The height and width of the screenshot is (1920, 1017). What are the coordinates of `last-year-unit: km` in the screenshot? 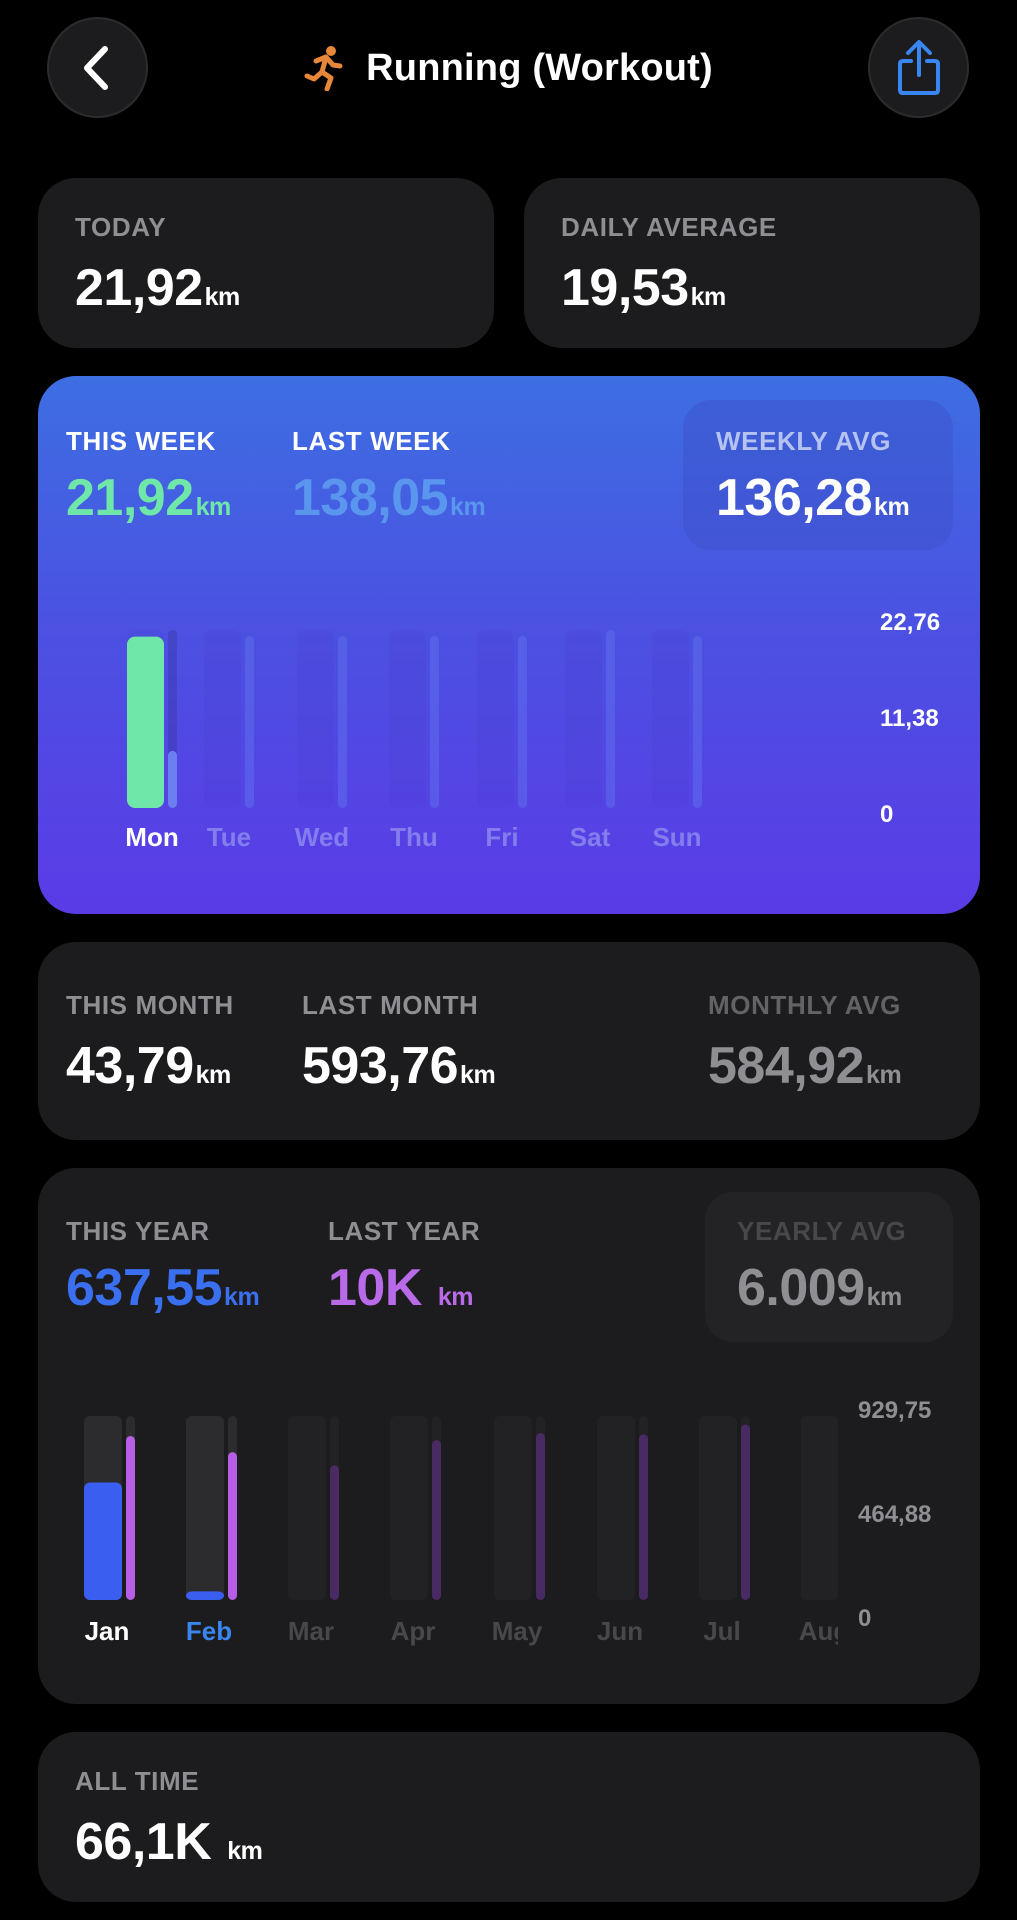 It's located at (455, 1297).